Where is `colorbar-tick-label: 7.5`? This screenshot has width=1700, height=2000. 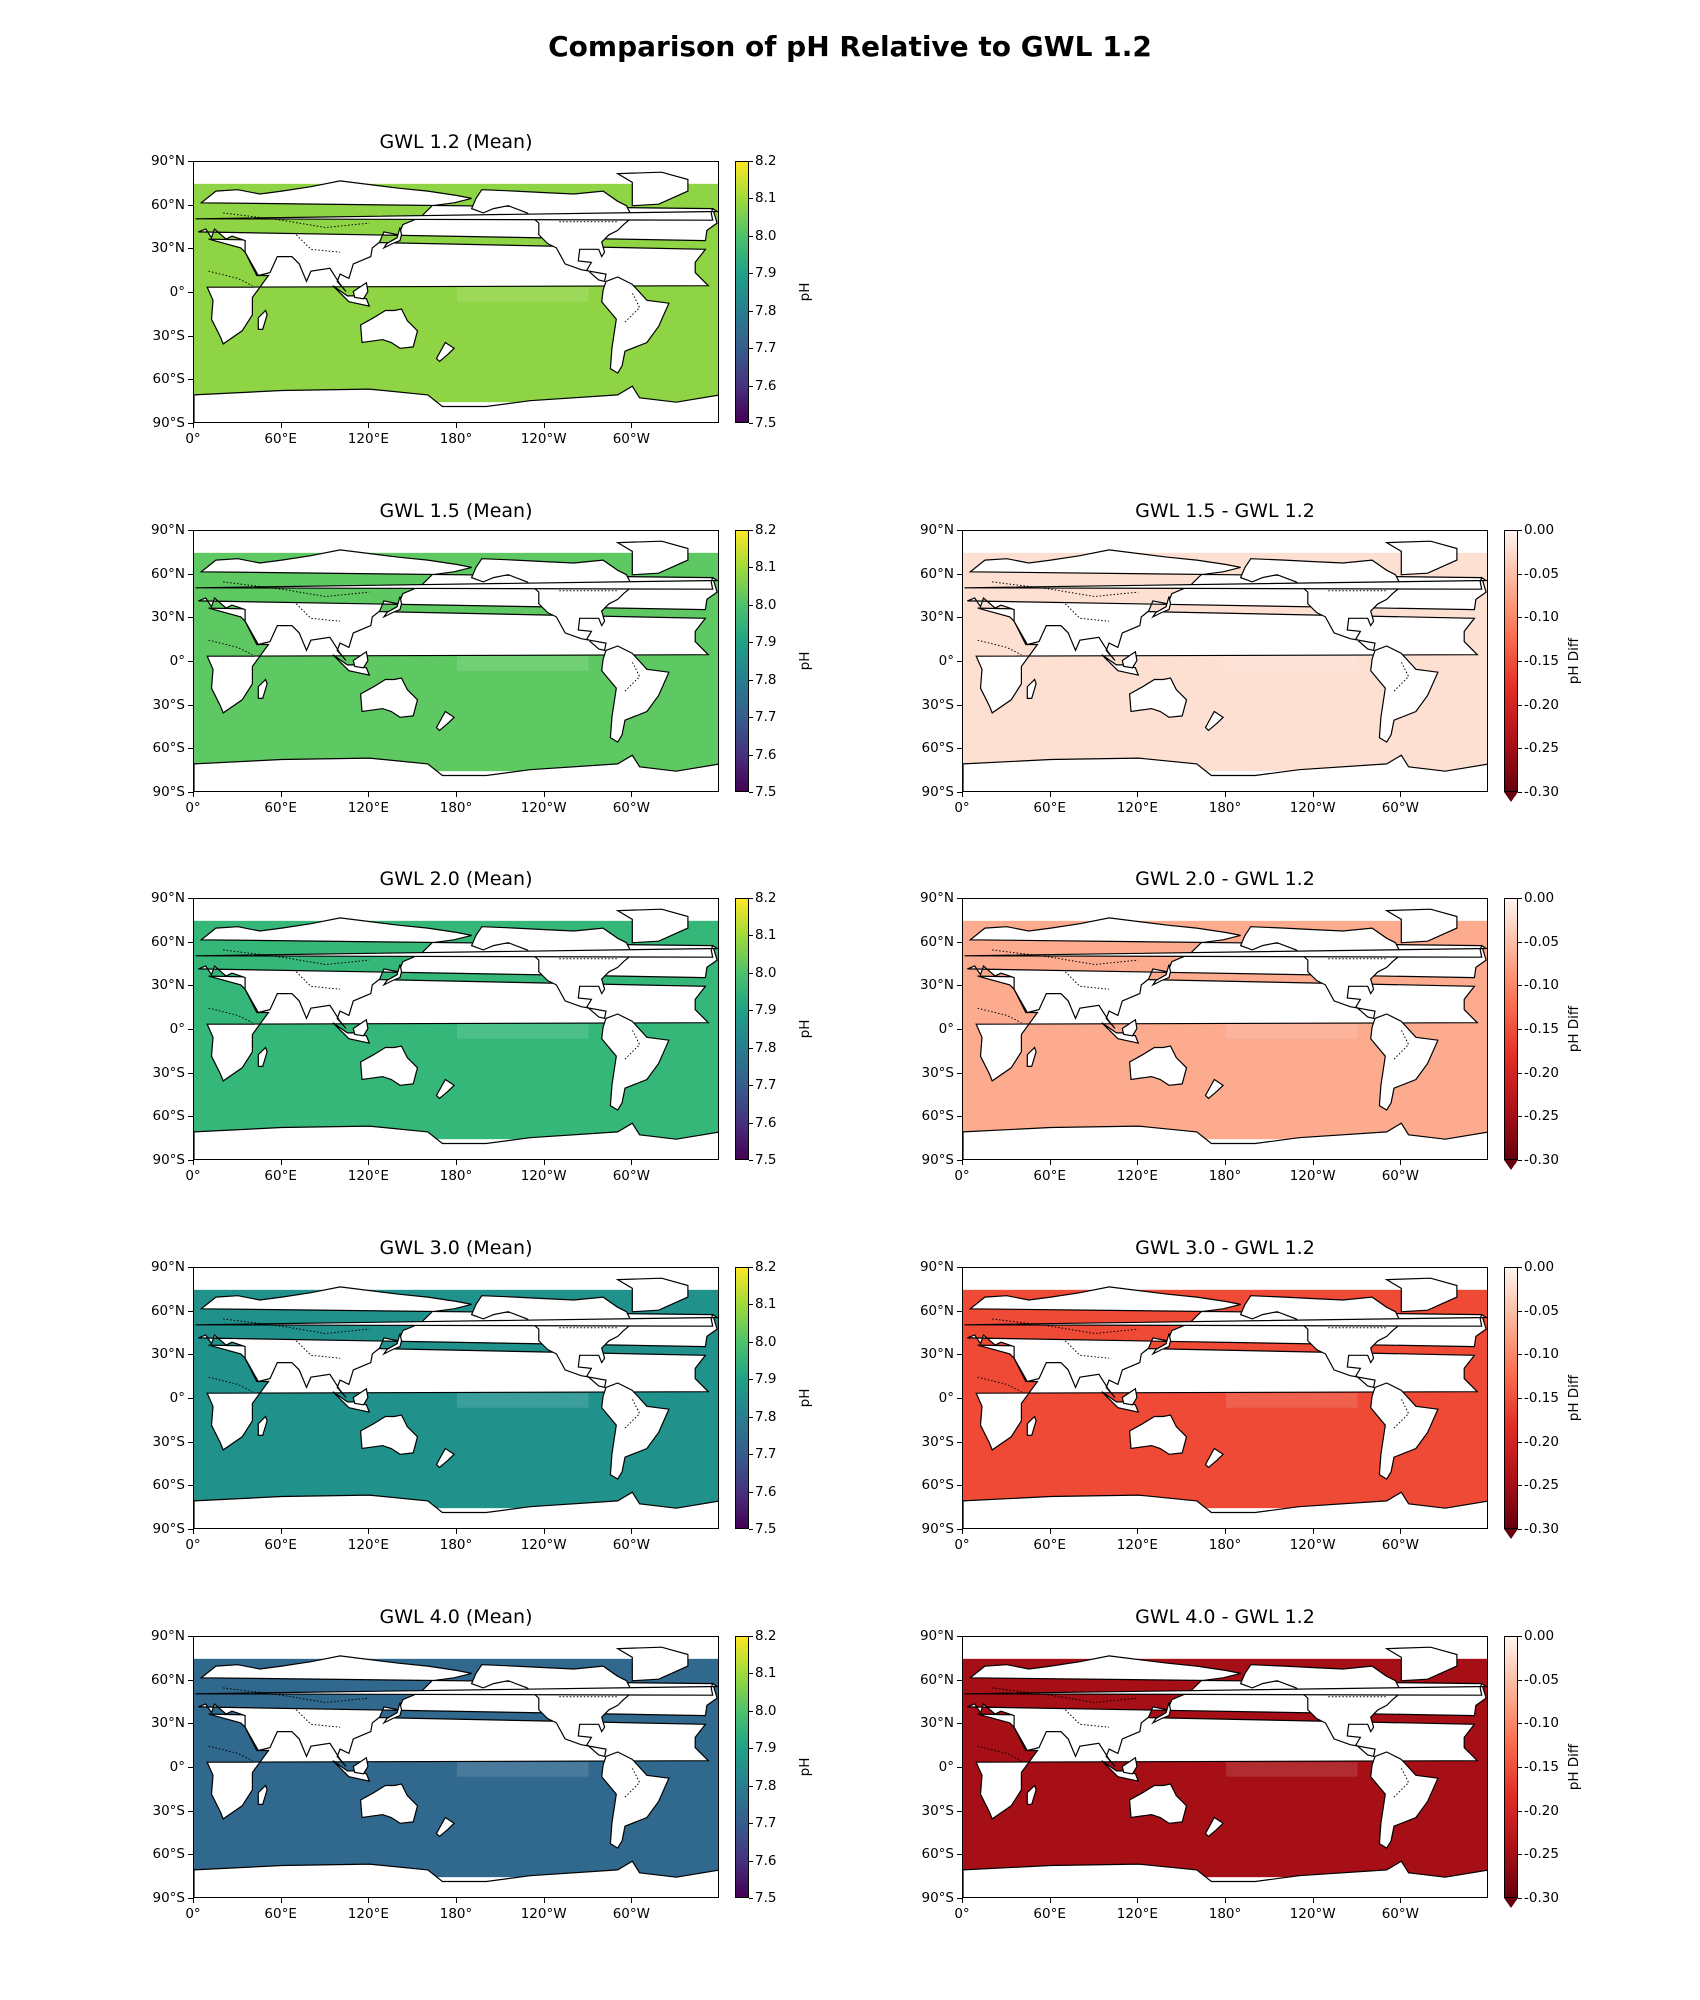 colorbar-tick-label: 7.5 is located at coordinates (766, 1529).